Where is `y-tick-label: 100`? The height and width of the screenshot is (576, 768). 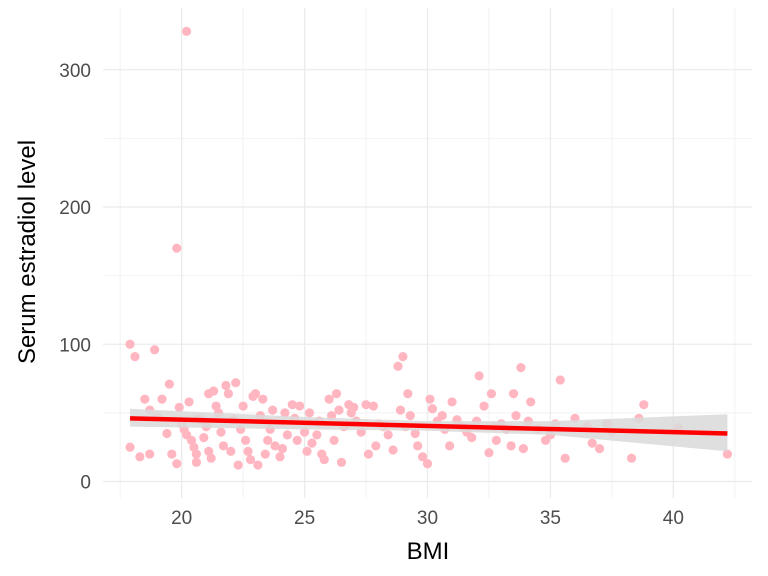
y-tick-label: 100 is located at coordinates (75, 345).